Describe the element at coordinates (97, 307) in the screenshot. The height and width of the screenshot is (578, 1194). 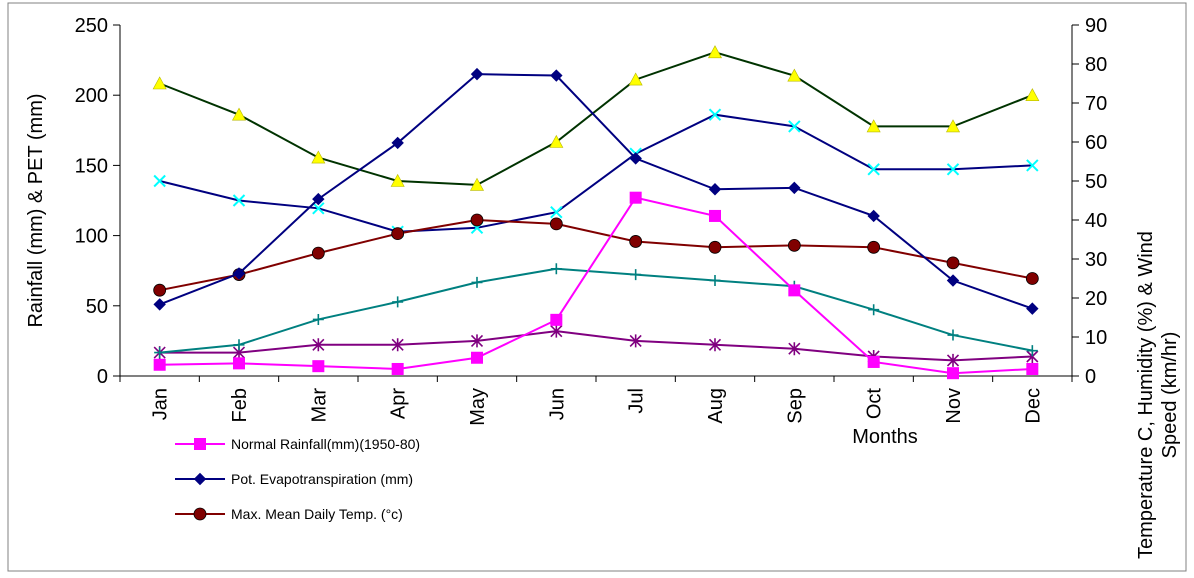
I see `left-tick-label: 50` at that location.